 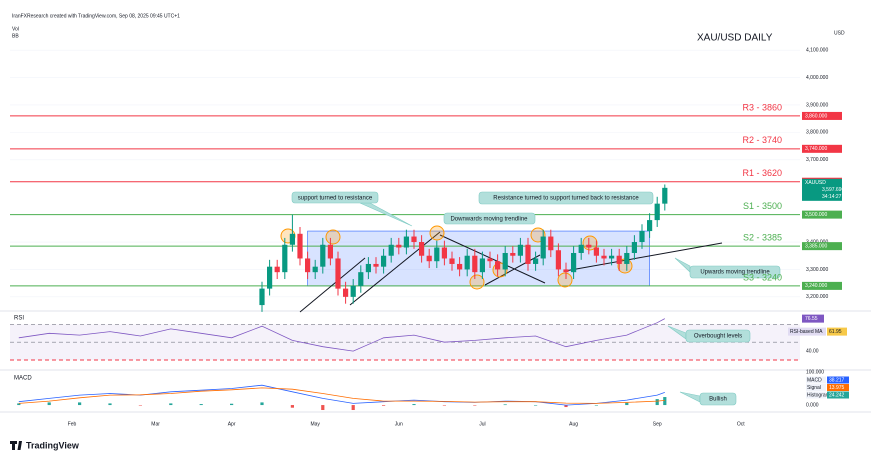 What do you see at coordinates (816, 215) in the screenshot?
I see `price-box-label: 3,500.000` at bounding box center [816, 215].